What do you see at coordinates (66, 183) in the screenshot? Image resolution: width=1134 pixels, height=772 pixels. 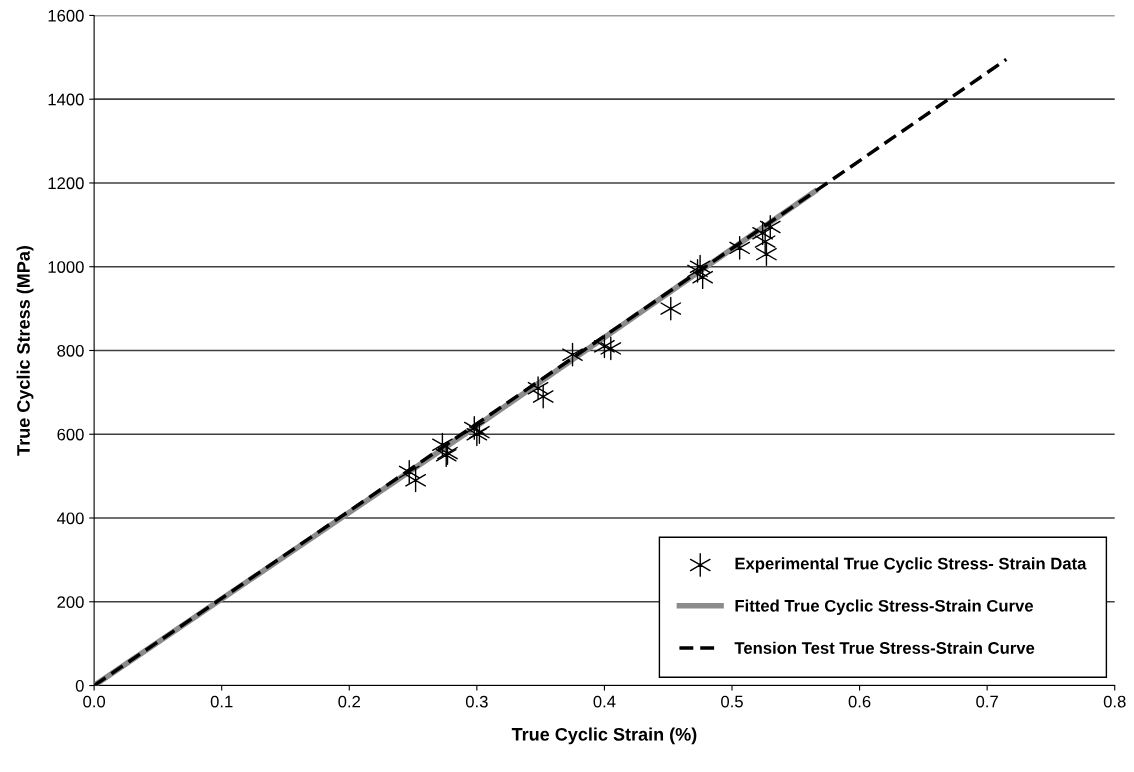 I see `y-tick-label: 1200` at bounding box center [66, 183].